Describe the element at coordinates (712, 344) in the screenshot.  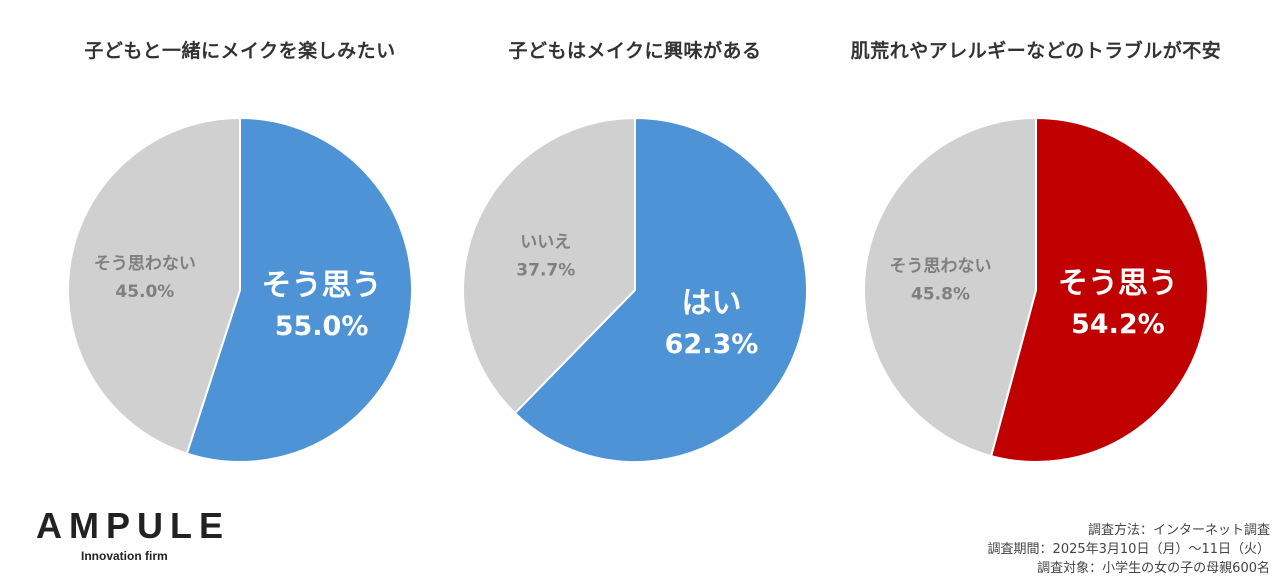
I see `slice-value-label: 62.3%` at that location.